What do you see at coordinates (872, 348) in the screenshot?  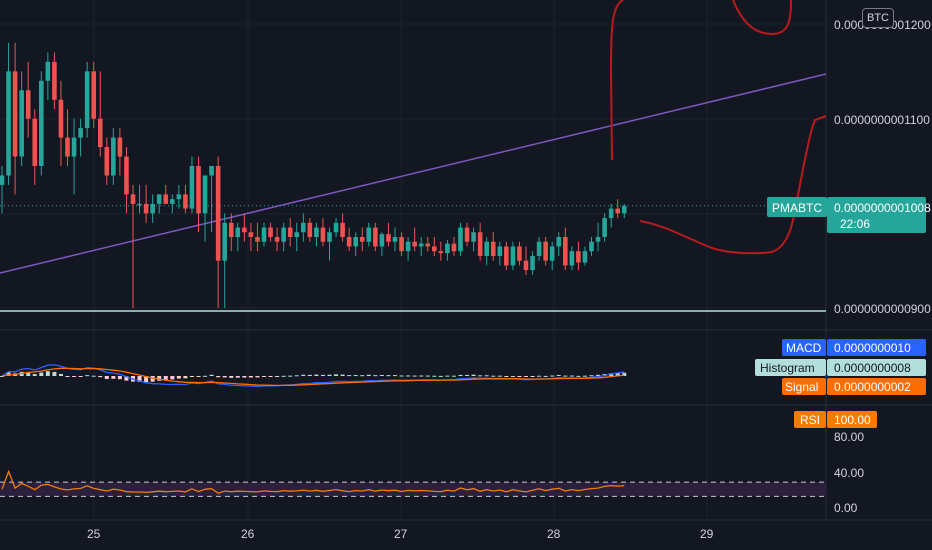 I see `macd-value: 0.0000000010` at bounding box center [872, 348].